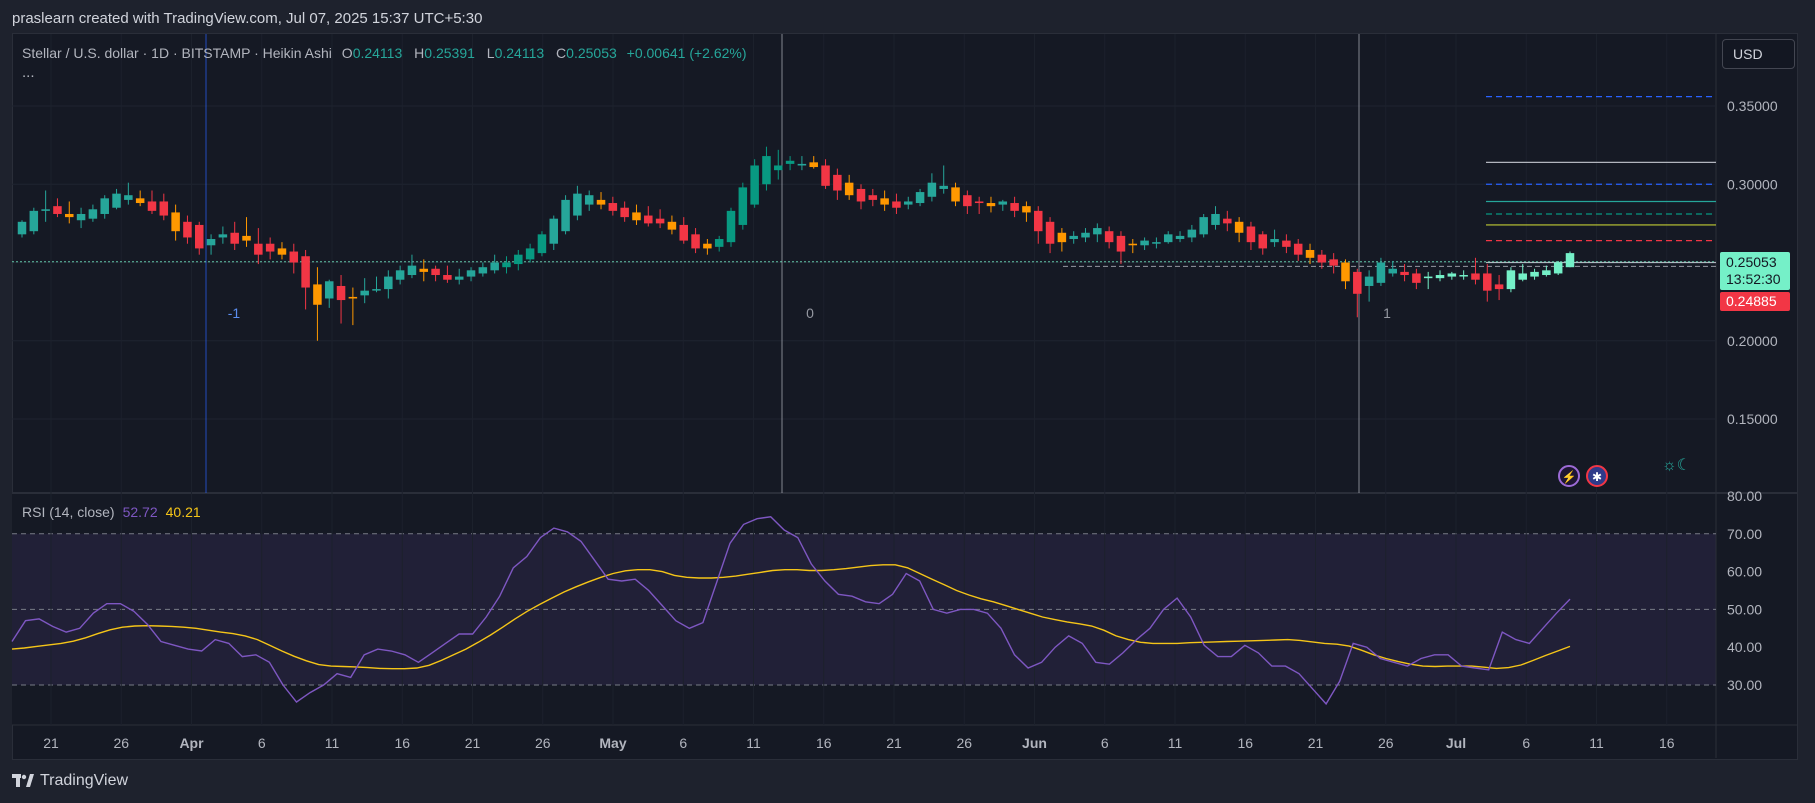  Describe the element at coordinates (1597, 476) in the screenshot. I see `us-flag-icon: ✱` at that location.